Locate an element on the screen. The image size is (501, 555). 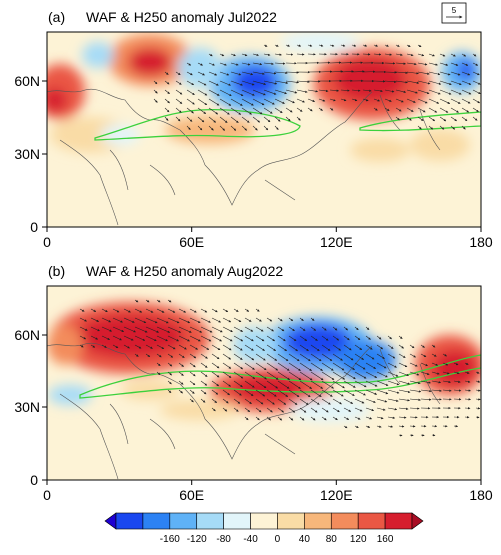
panel-a-label: (a) is located at coordinates (56, 17).